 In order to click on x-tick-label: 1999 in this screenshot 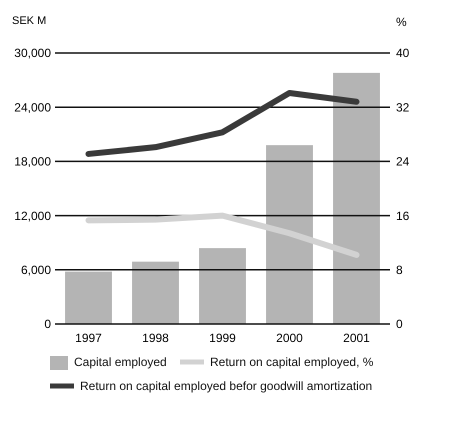, I will do `click(222, 338)`.